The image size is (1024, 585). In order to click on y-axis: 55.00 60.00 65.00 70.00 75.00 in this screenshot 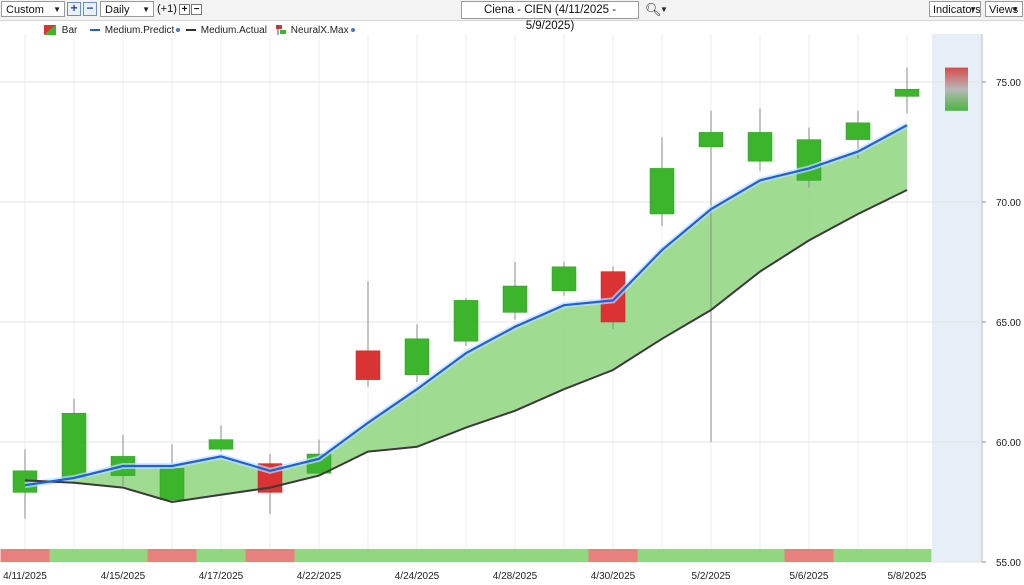, I will do `click(1001, 323)`.